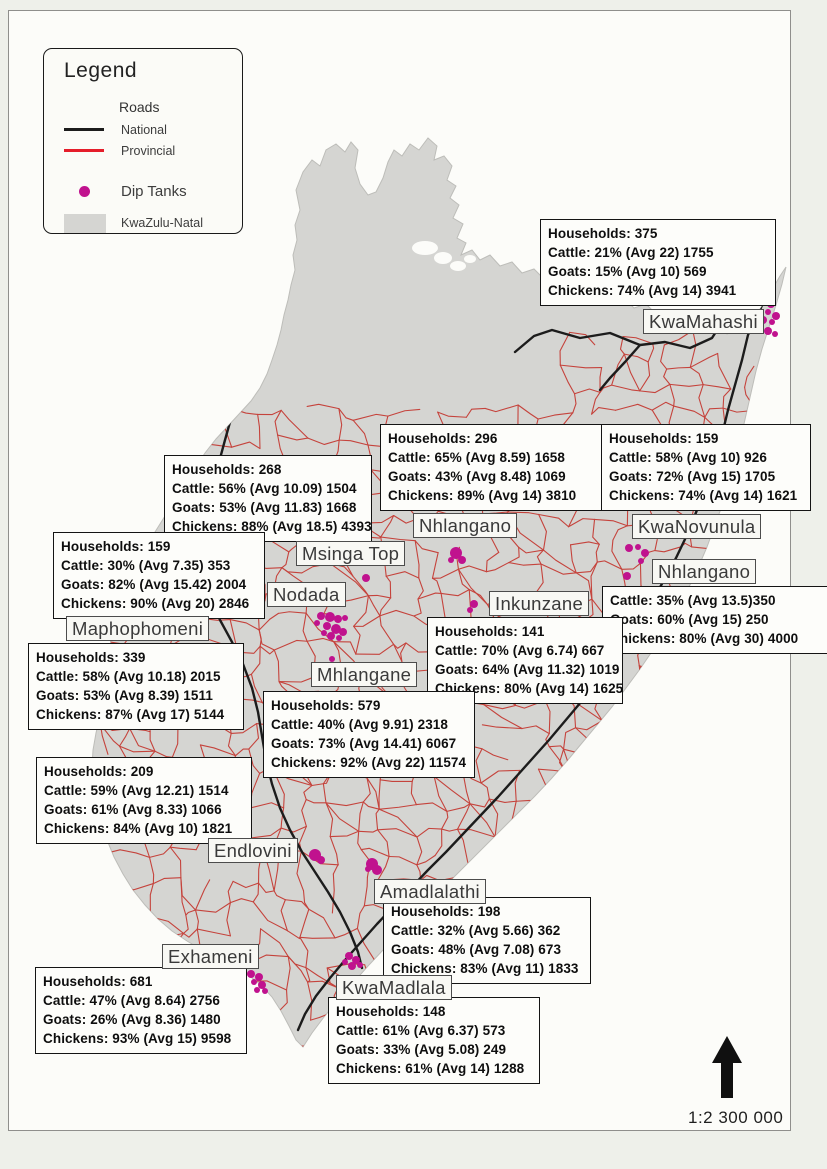  What do you see at coordinates (132, 1000) in the screenshot?
I see `stat-line: Cattle: 47% (Avg 8.64) 2756` at bounding box center [132, 1000].